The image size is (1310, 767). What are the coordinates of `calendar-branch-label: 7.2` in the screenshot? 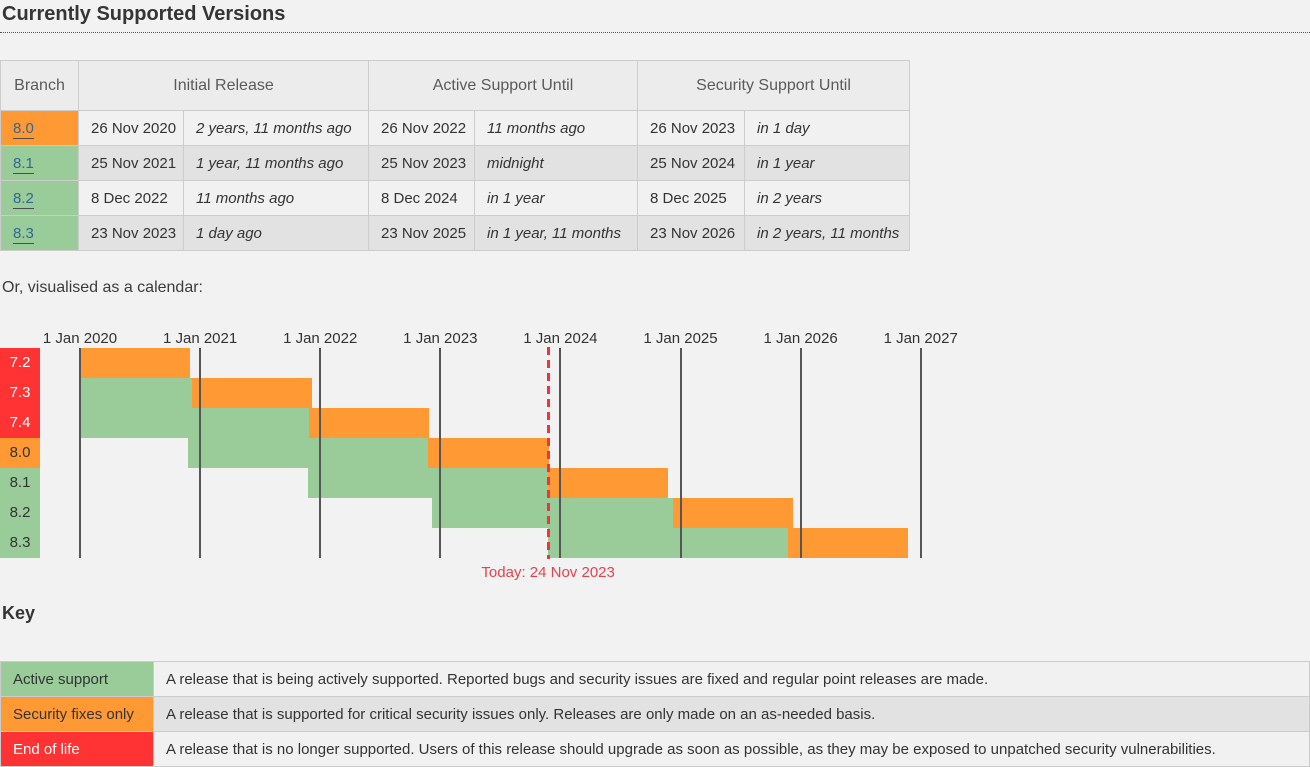 It's located at (20, 363).